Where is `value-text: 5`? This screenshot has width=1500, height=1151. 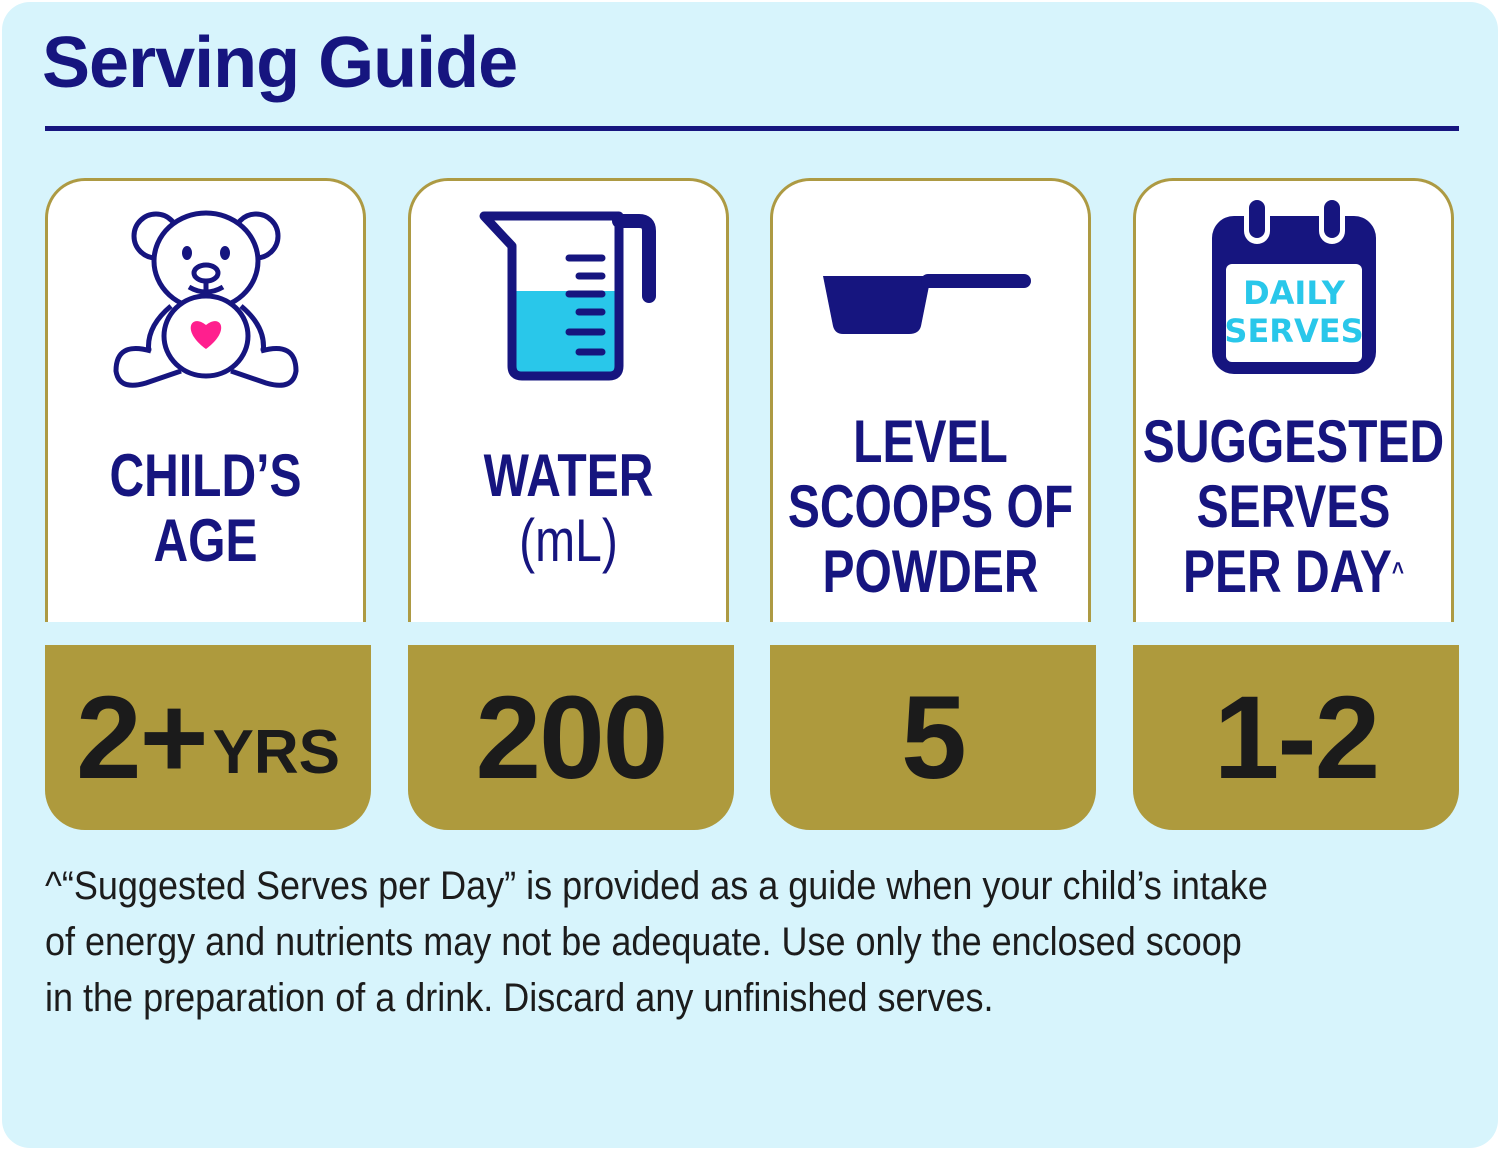 value-text: 5 is located at coordinates (934, 737).